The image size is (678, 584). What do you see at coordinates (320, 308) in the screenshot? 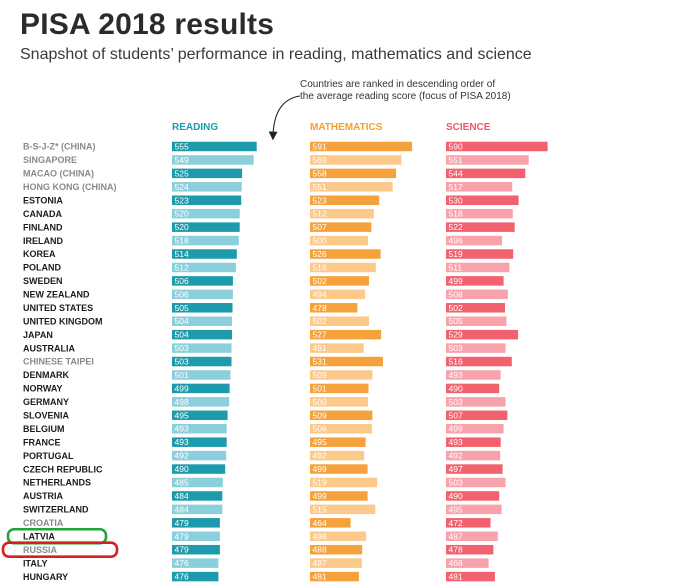
I see `mathematics-value-label: 478` at bounding box center [320, 308].